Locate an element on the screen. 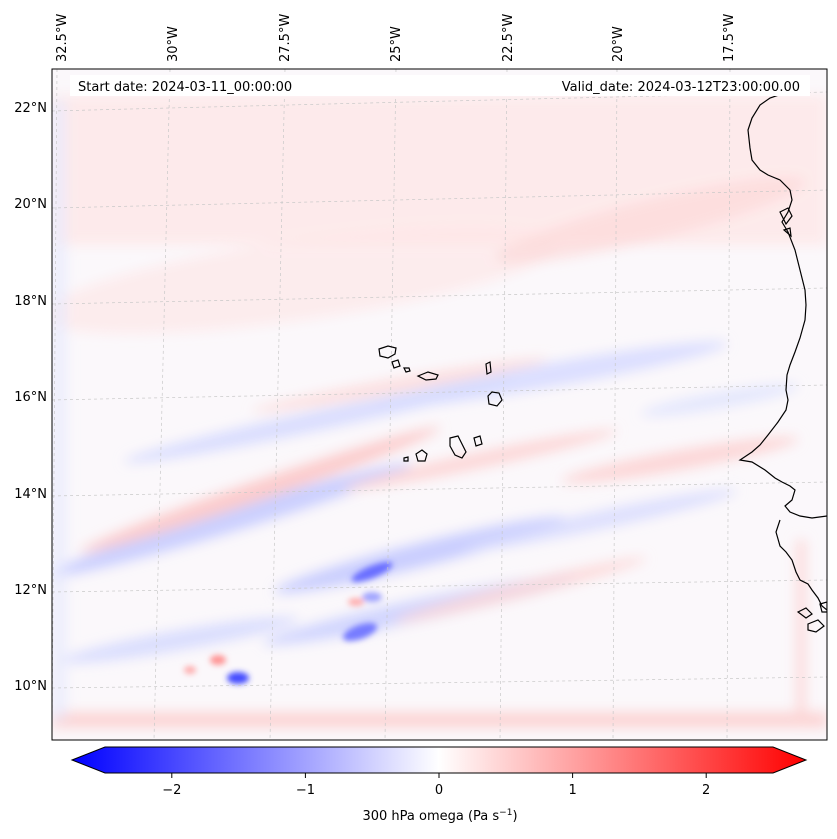 This screenshot has width=837, height=839. colorbar-tick-label: −1 is located at coordinates (305, 790).